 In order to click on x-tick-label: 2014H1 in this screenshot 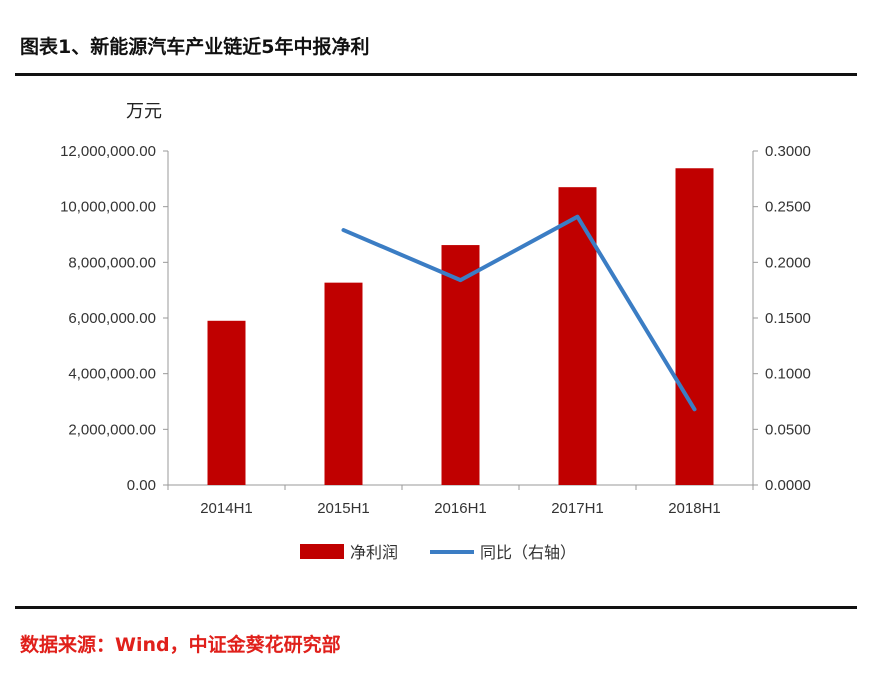, I will do `click(226, 508)`.